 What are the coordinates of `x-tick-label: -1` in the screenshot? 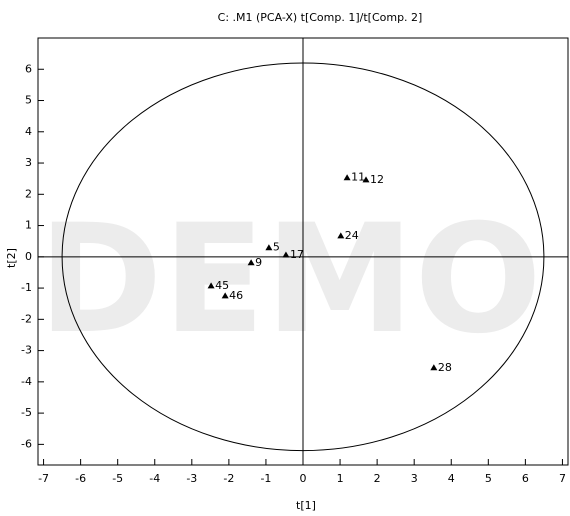 It's located at (265, 478).